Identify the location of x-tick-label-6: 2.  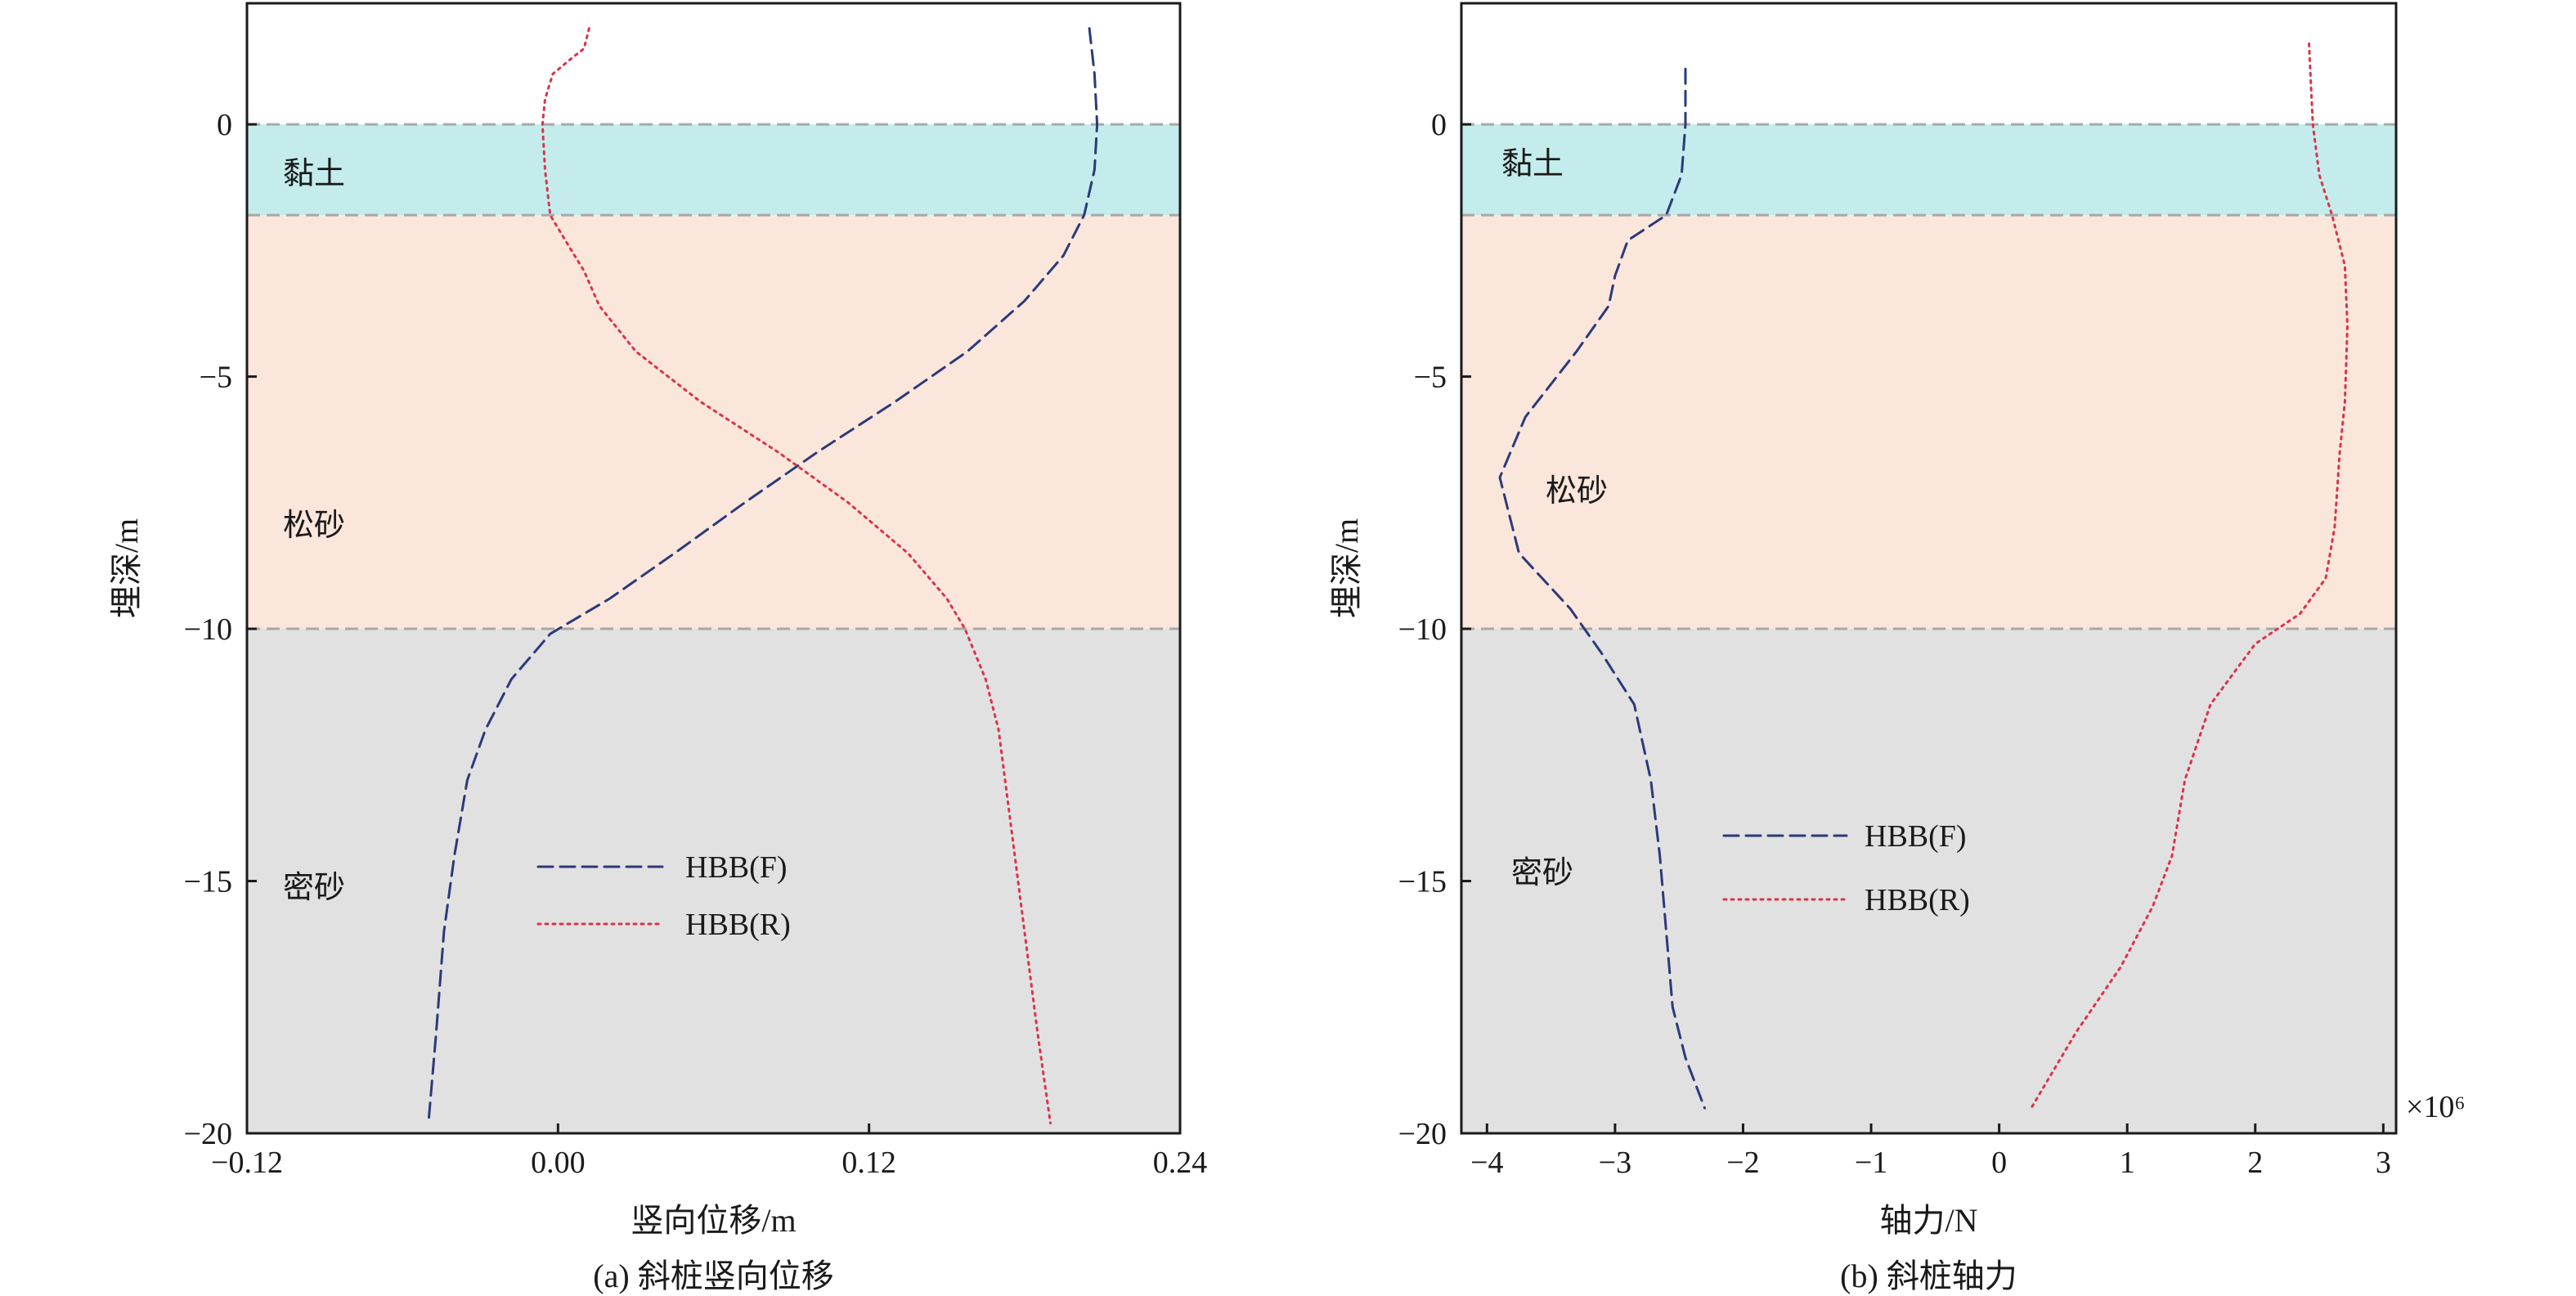
(2255, 1163).